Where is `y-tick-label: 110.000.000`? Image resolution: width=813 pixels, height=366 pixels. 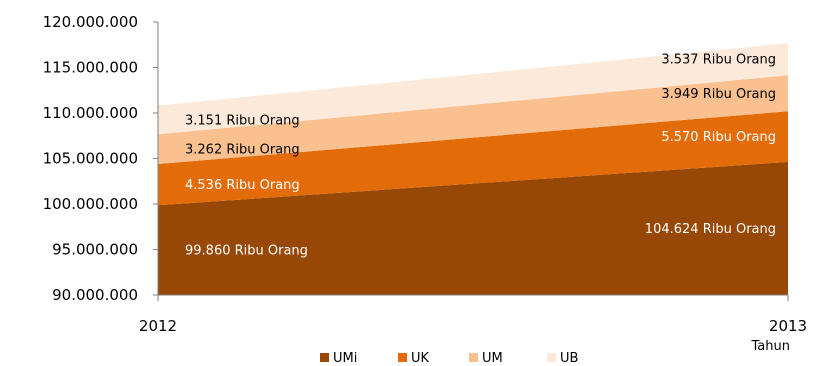 y-tick-label: 110.000.000 is located at coordinates (90, 113).